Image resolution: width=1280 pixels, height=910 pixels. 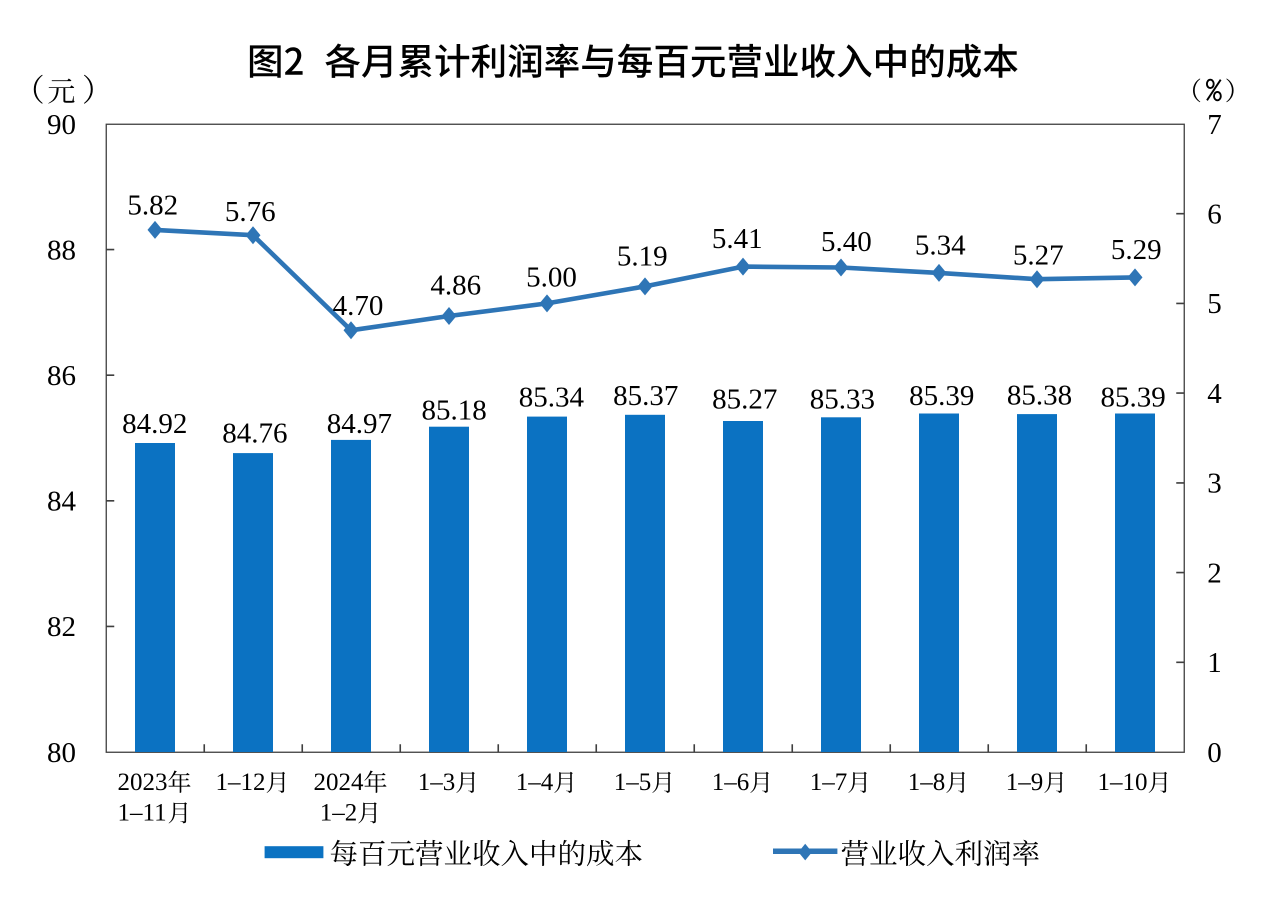 I want to click on svg-text: 1–2, so click(x=339, y=813).